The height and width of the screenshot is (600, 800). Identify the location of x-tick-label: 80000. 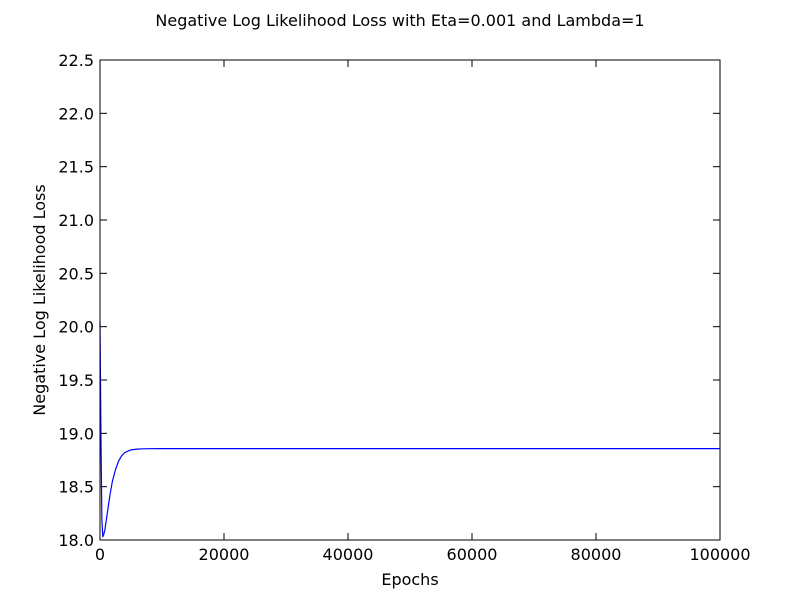
(596, 554).